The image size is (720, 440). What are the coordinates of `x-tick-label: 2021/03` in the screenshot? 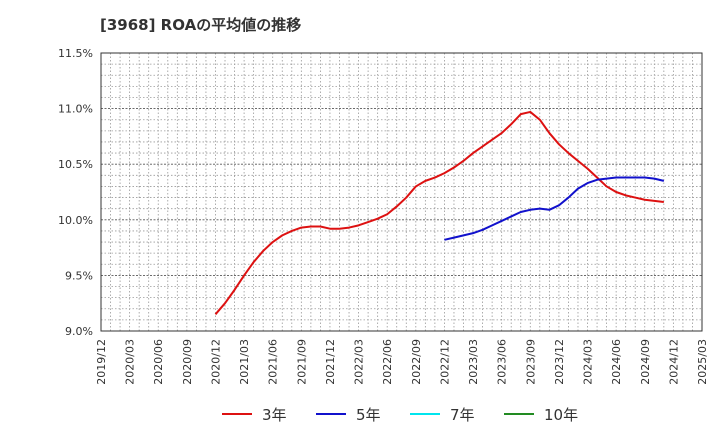 It's located at (244, 362).